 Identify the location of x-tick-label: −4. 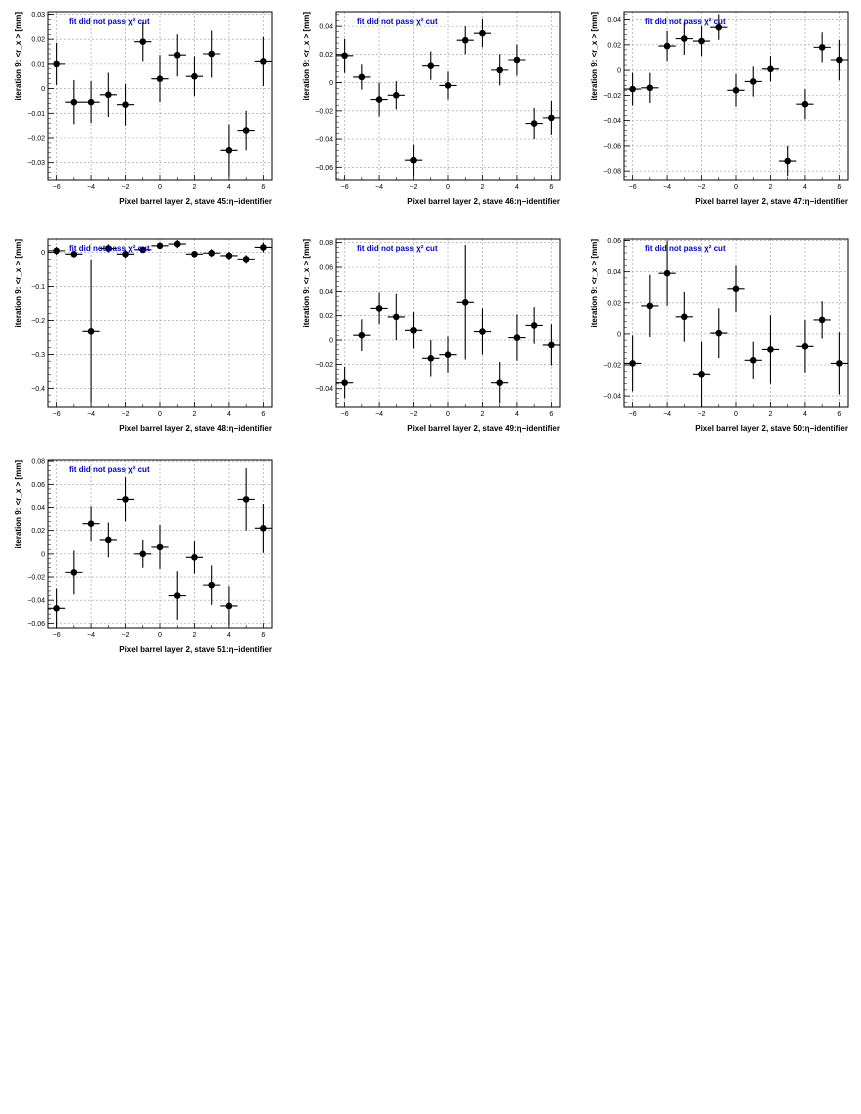
(91, 187).